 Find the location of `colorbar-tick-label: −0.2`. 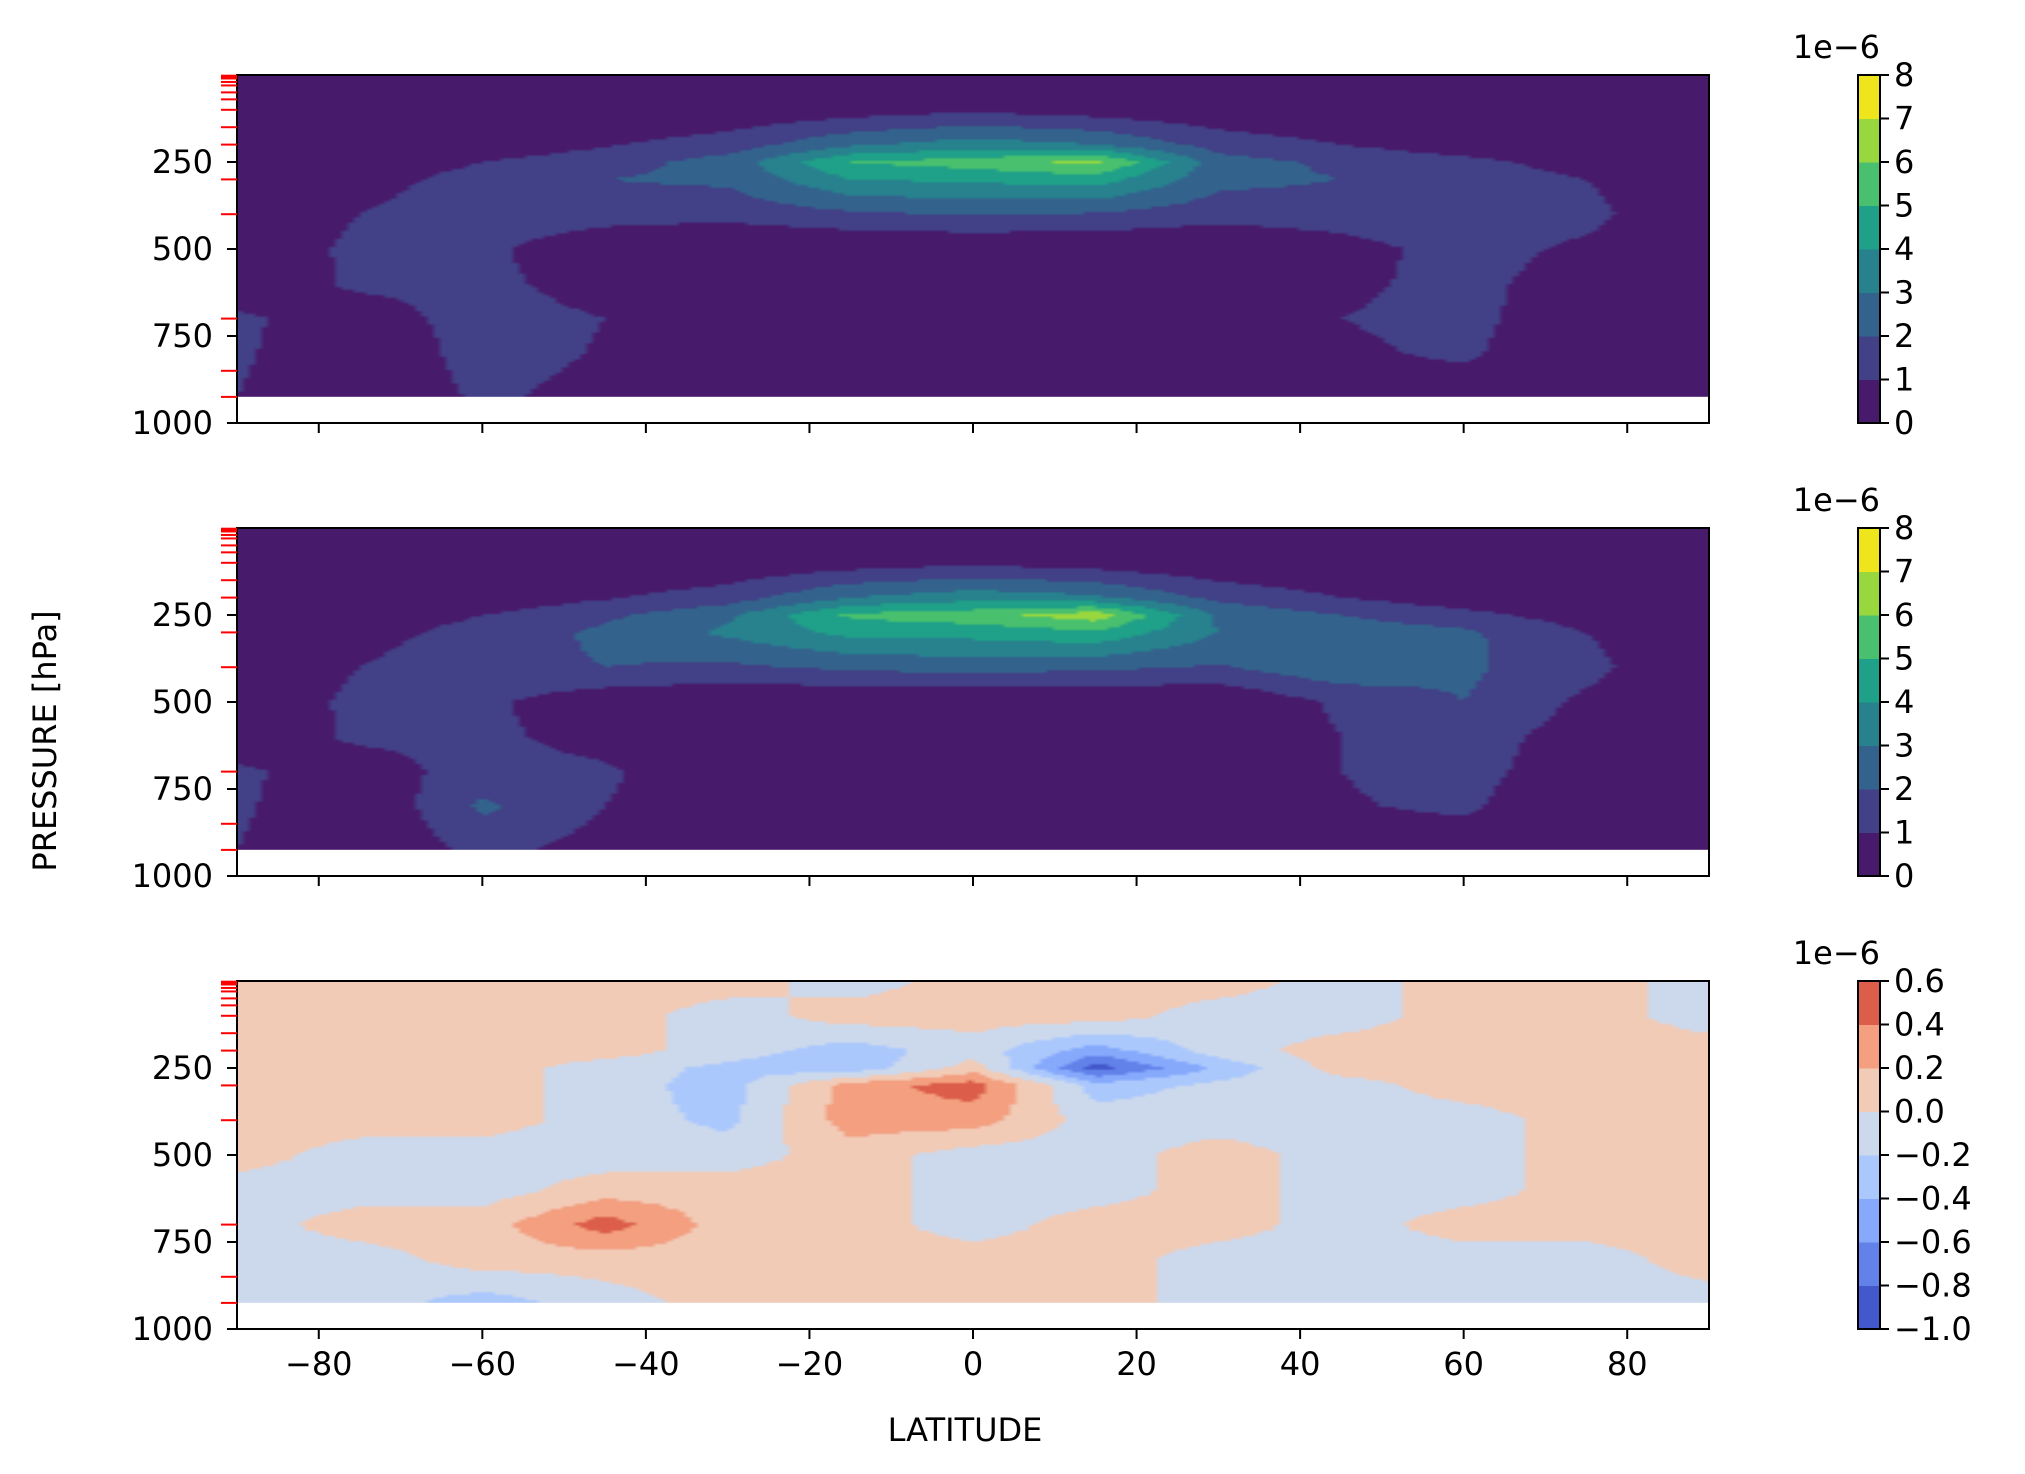

colorbar-tick-label: −0.2 is located at coordinates (1933, 1155).